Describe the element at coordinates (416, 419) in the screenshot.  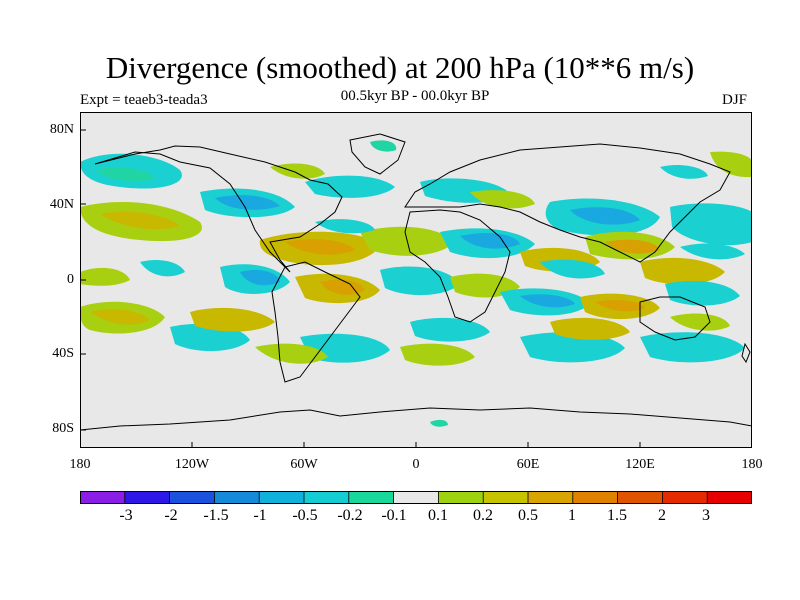
I see `coast-antarctica` at that location.